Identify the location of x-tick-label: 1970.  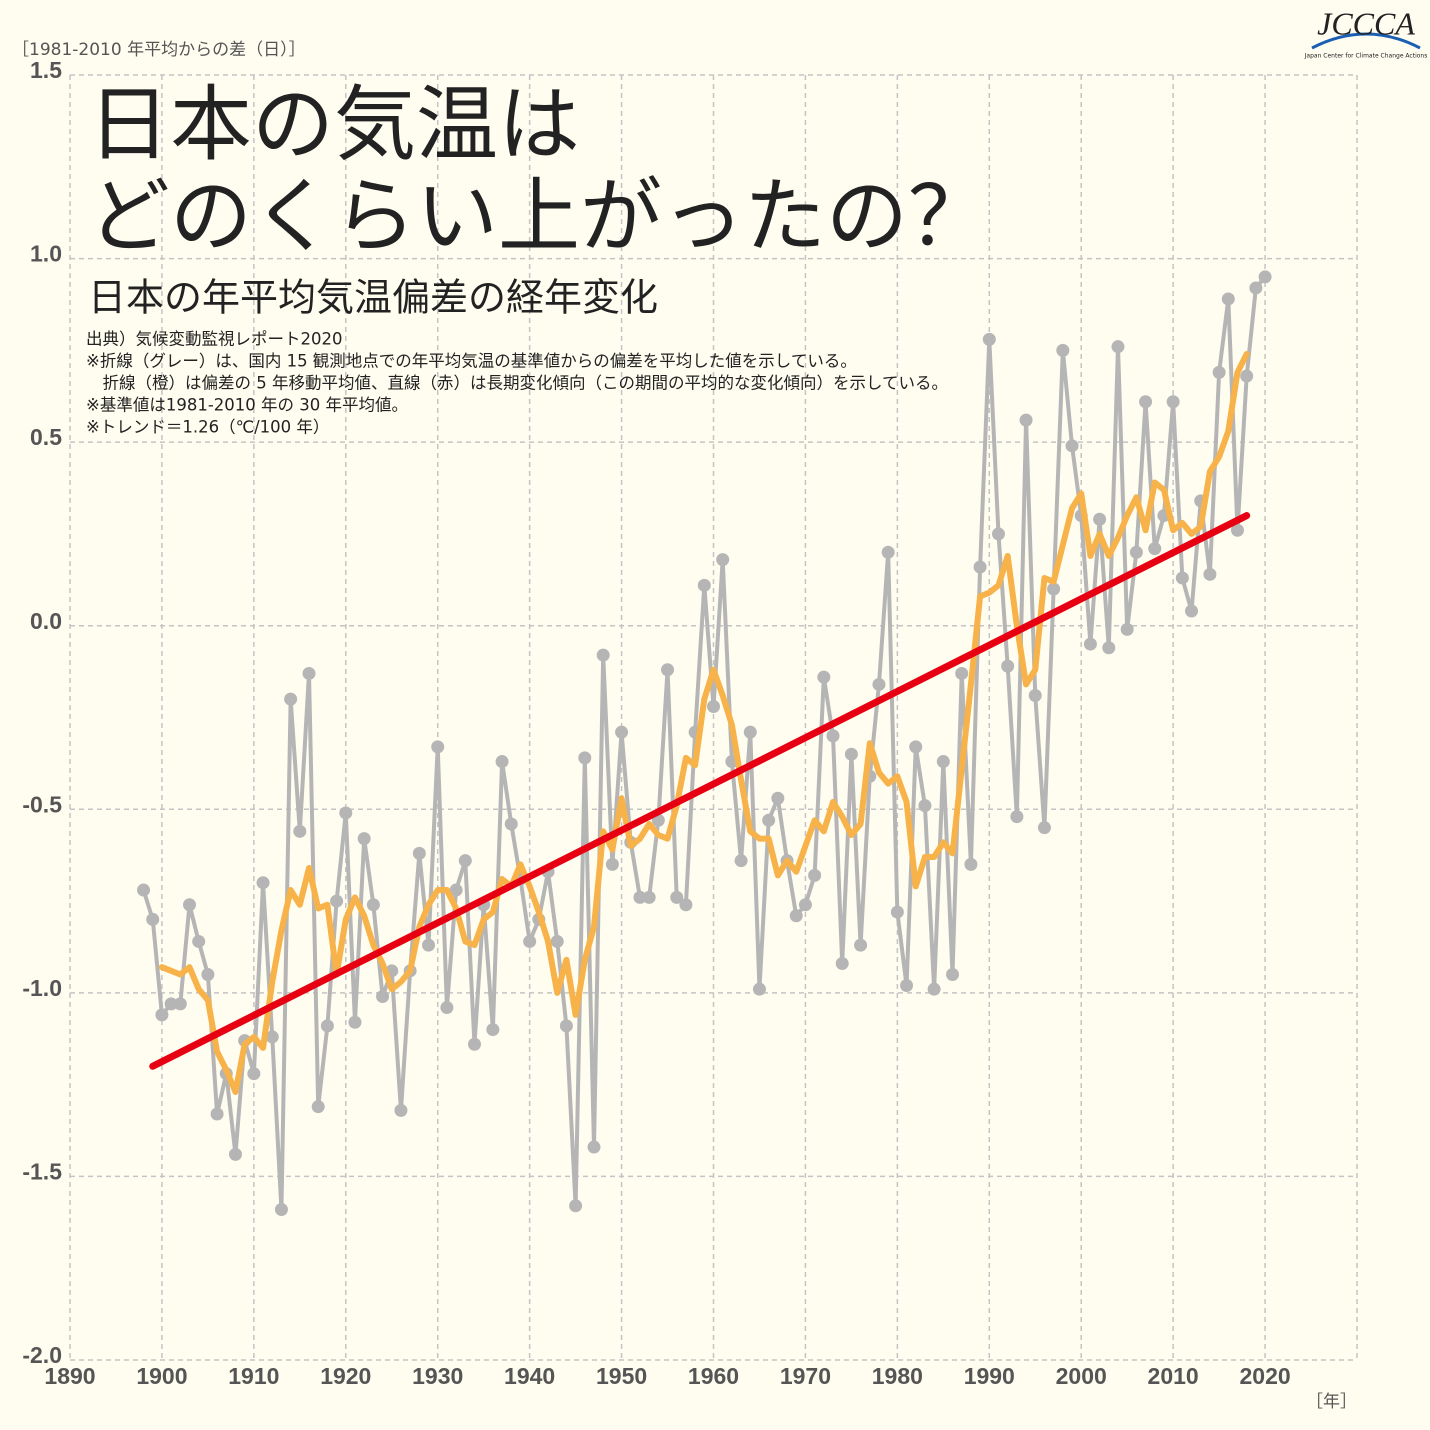
(805, 1376).